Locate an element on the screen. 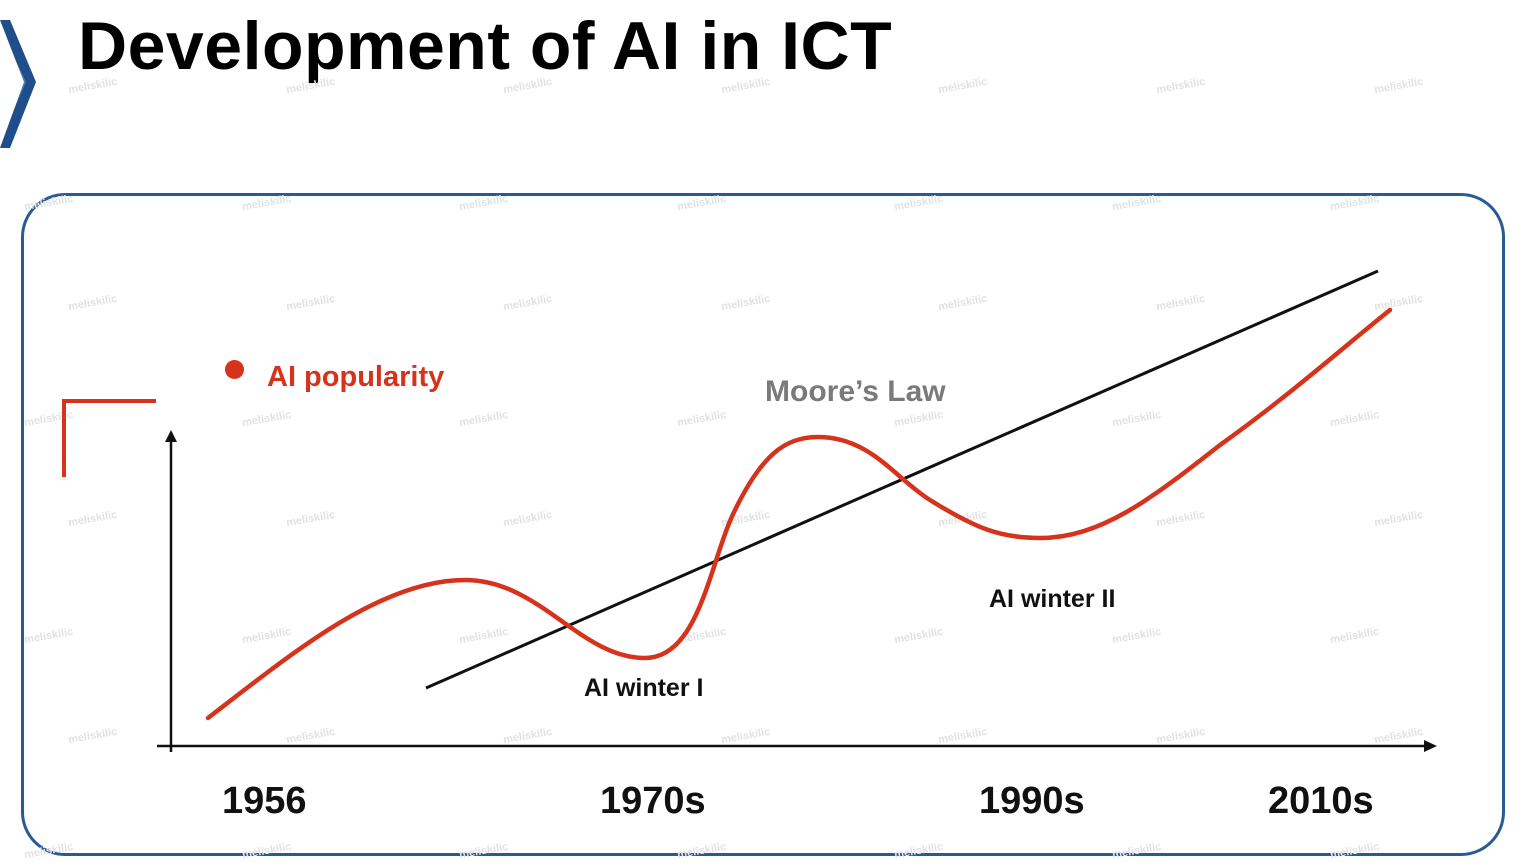  chevron-right-icon is located at coordinates (18, 84).